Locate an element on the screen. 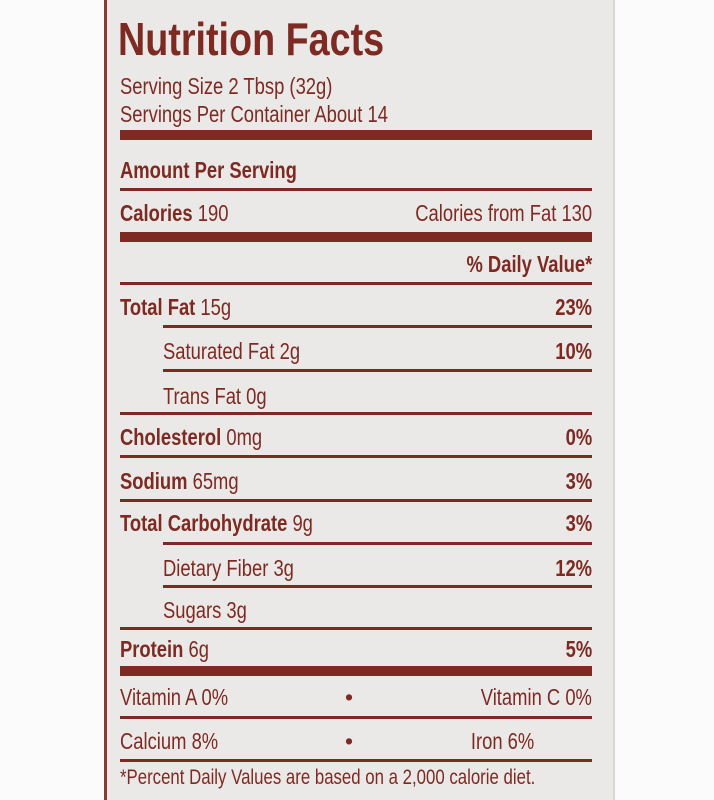 The width and height of the screenshot is (714, 800). serving-size: Serving Size 2 Tbsp (32g) is located at coordinates (226, 86).